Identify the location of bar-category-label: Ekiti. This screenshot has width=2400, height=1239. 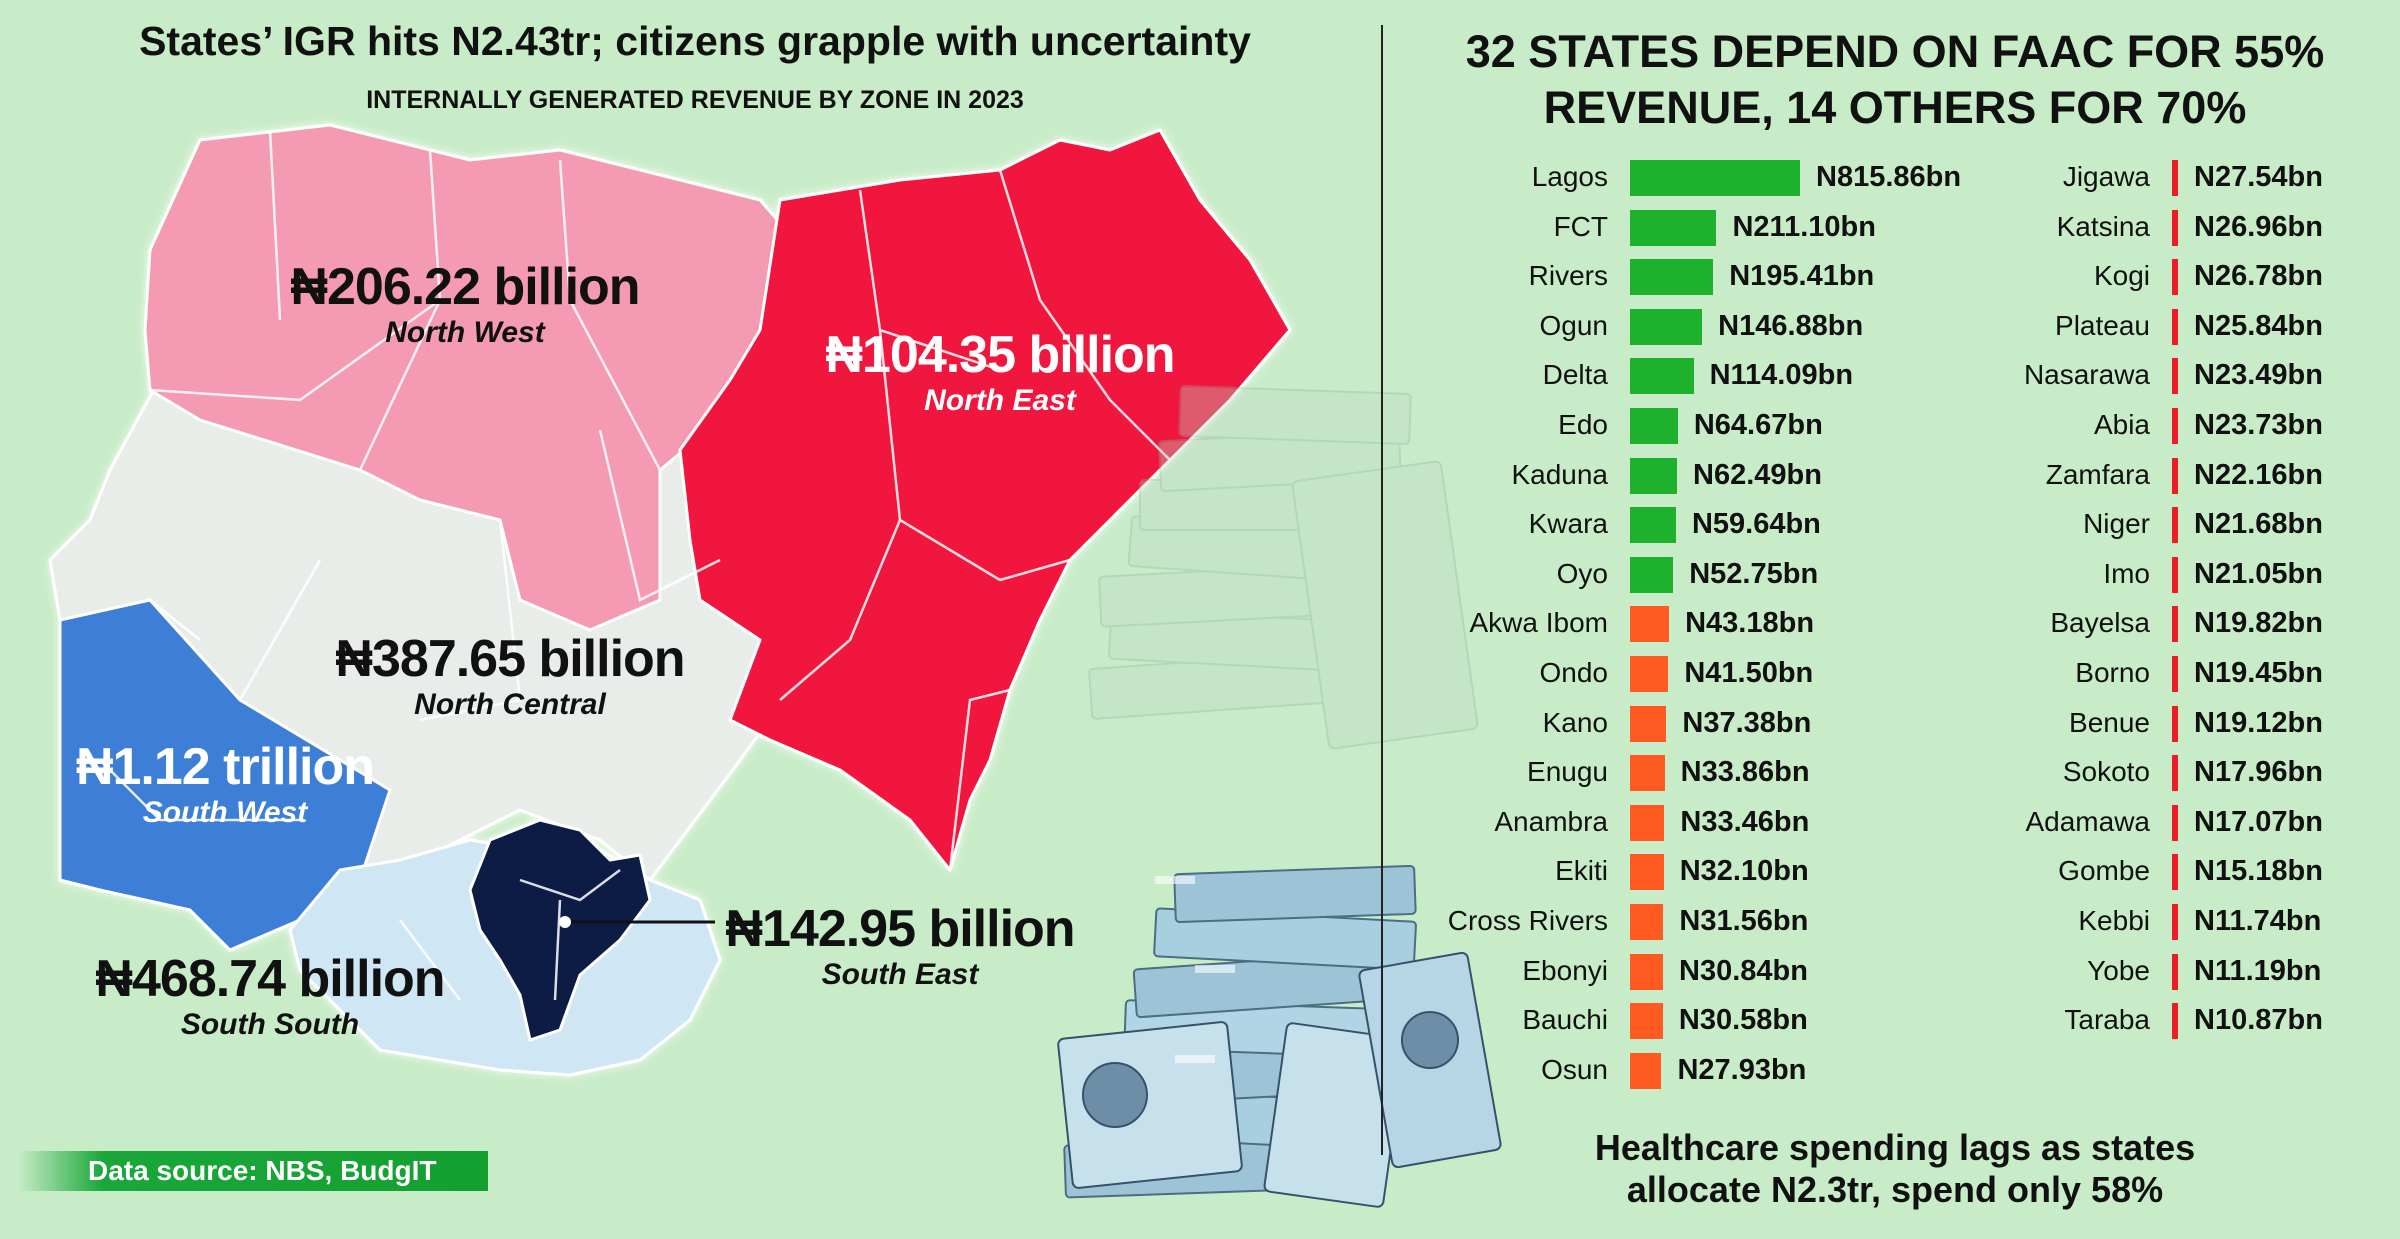
(1581, 871).